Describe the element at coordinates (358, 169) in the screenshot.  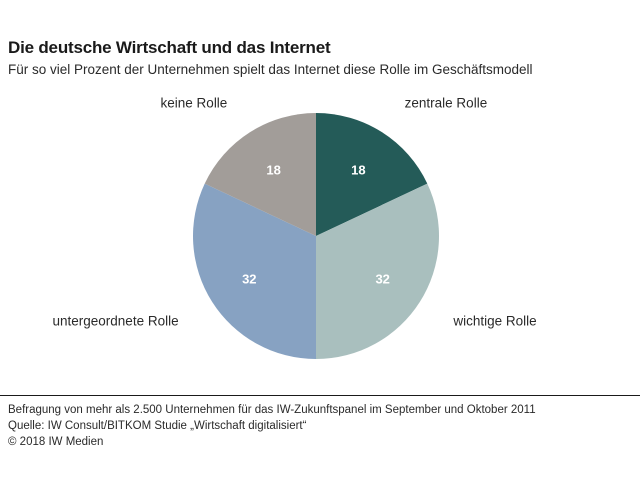
I see `slice-value-zentrale-rolle: 18` at that location.